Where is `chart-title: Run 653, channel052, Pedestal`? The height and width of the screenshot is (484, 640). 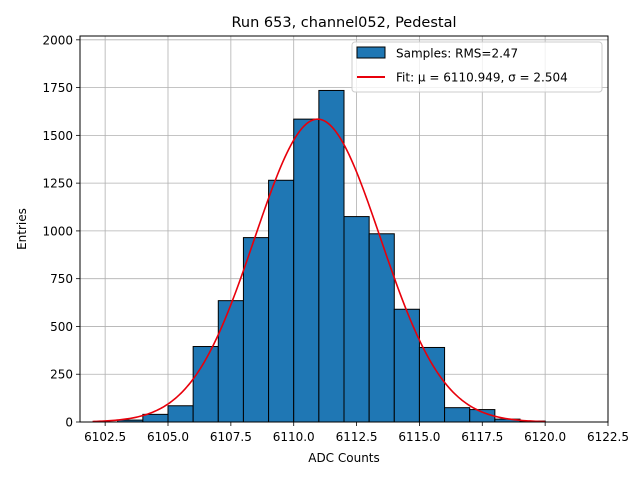
chart-title: Run 653, channel052, Pedestal is located at coordinates (343, 23).